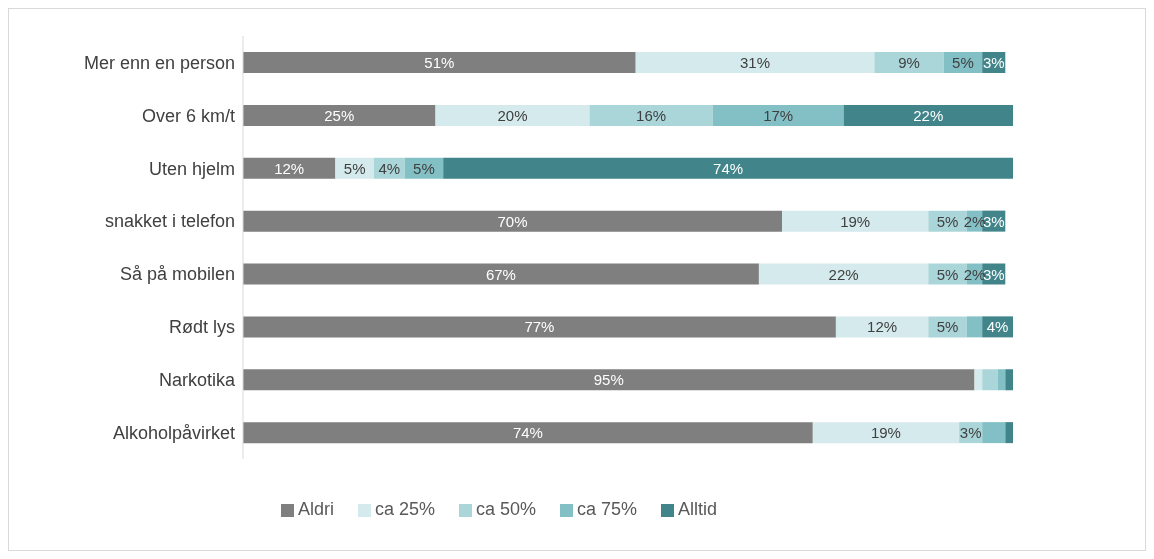 This screenshot has height=559, width=1154. Describe the element at coordinates (506, 509) in the screenshot. I see `legend-label: ca 50%` at that location.